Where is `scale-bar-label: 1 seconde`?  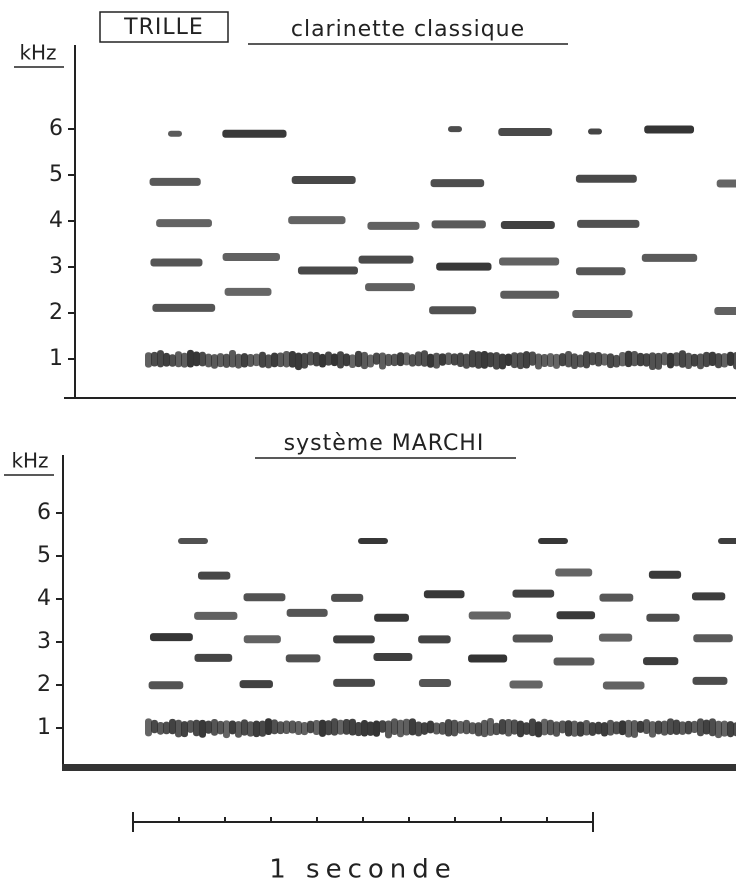 scale-bar-label: 1 seconde is located at coordinates (363, 870).